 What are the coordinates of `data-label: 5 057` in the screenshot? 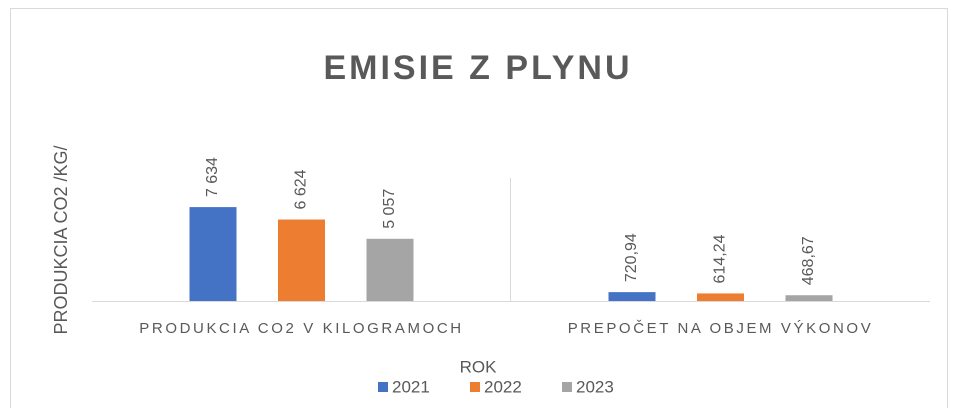 It's located at (389, 209).